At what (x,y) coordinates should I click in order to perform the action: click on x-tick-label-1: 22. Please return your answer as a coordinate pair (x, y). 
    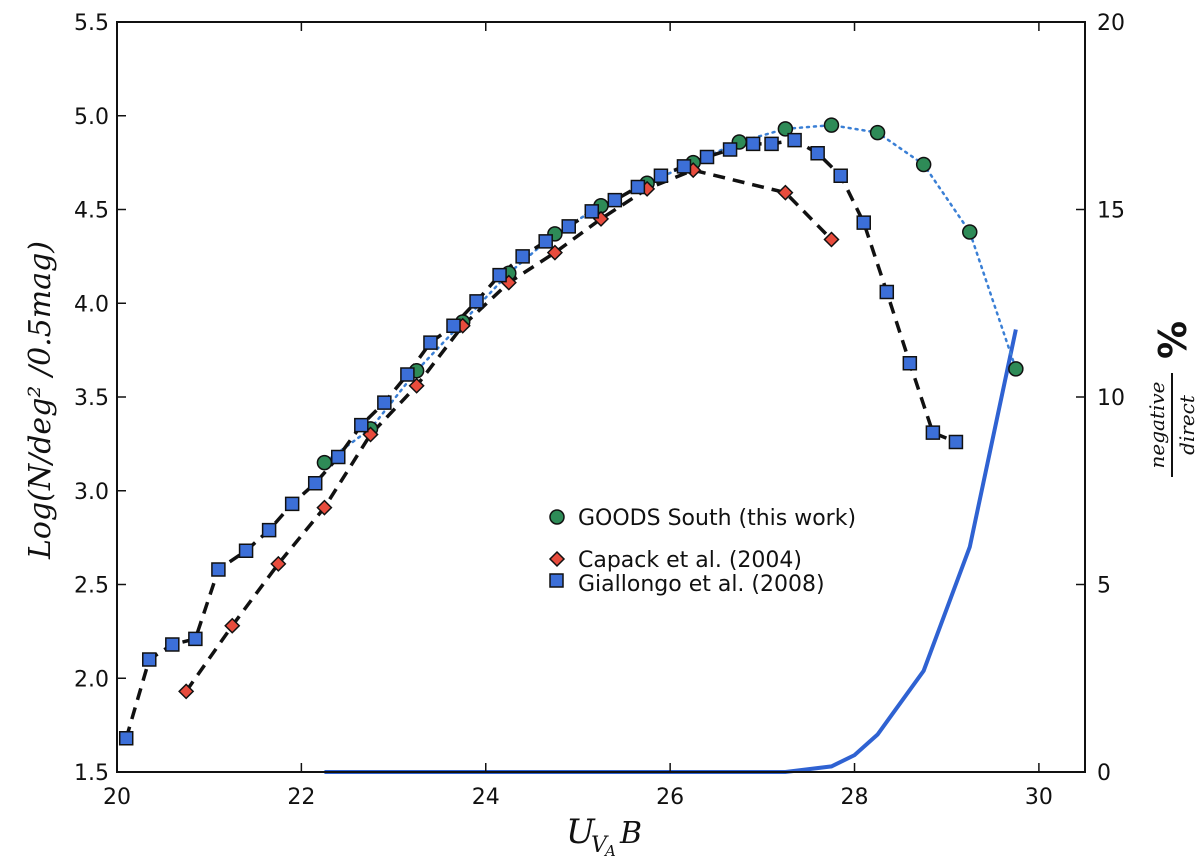
    Looking at the image, I should click on (301, 797).